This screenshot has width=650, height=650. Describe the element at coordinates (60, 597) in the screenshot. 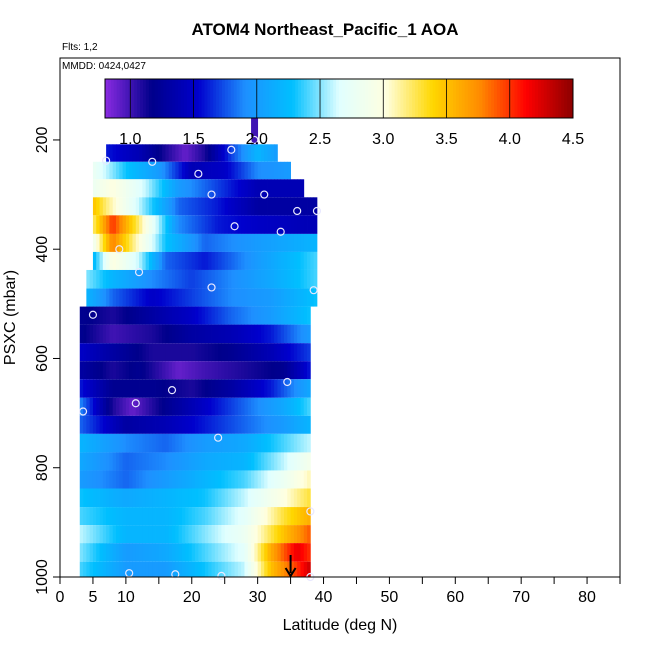

I see `x-tick-label: 0` at that location.